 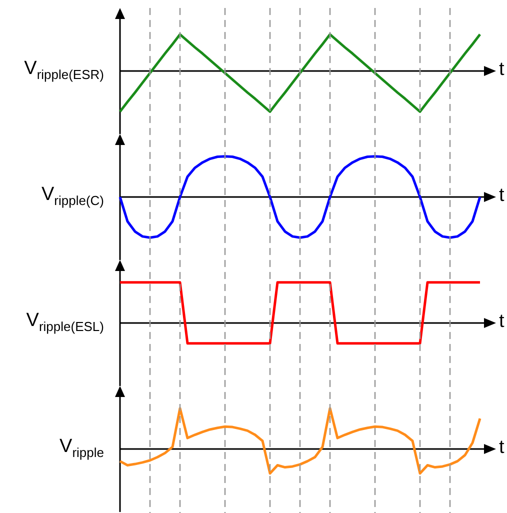 I want to click on y-axis-title: V$_{ripple(ESL)}$, so click(x=64, y=323).